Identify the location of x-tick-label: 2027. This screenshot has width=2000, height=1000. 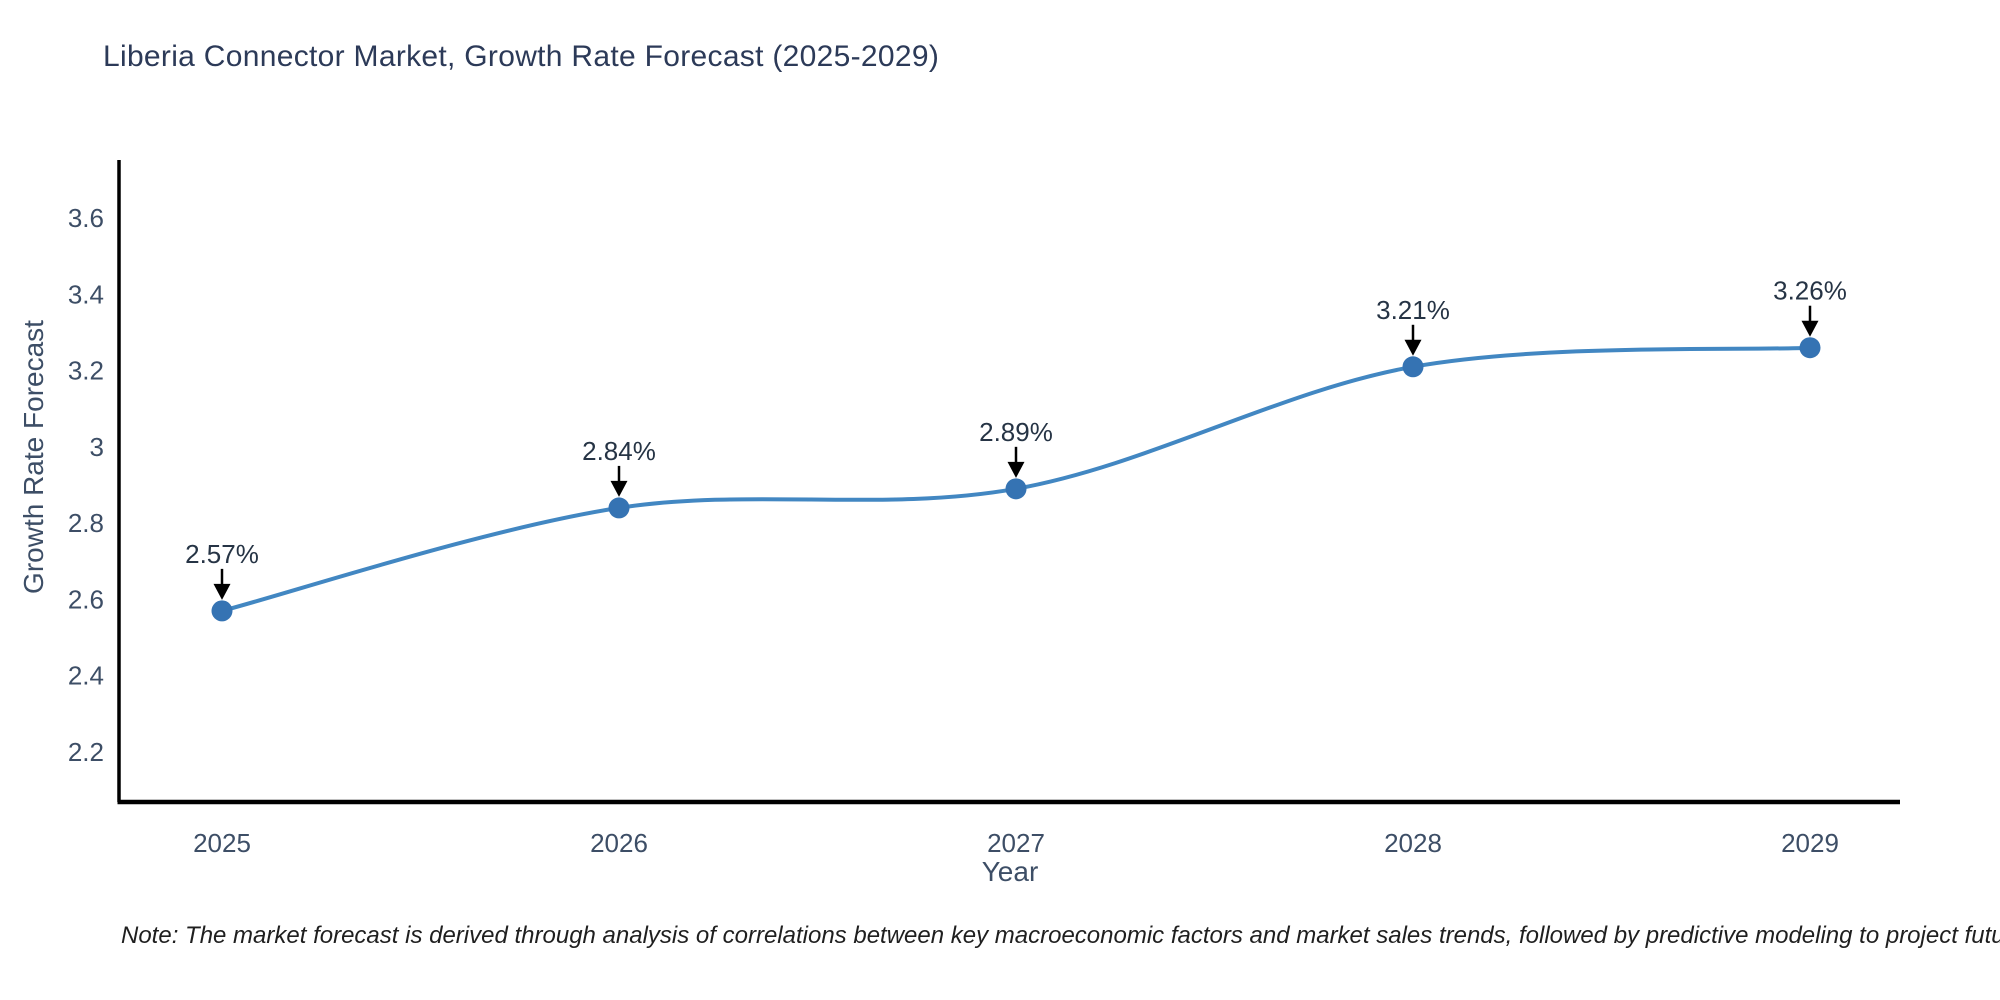
(1016, 843).